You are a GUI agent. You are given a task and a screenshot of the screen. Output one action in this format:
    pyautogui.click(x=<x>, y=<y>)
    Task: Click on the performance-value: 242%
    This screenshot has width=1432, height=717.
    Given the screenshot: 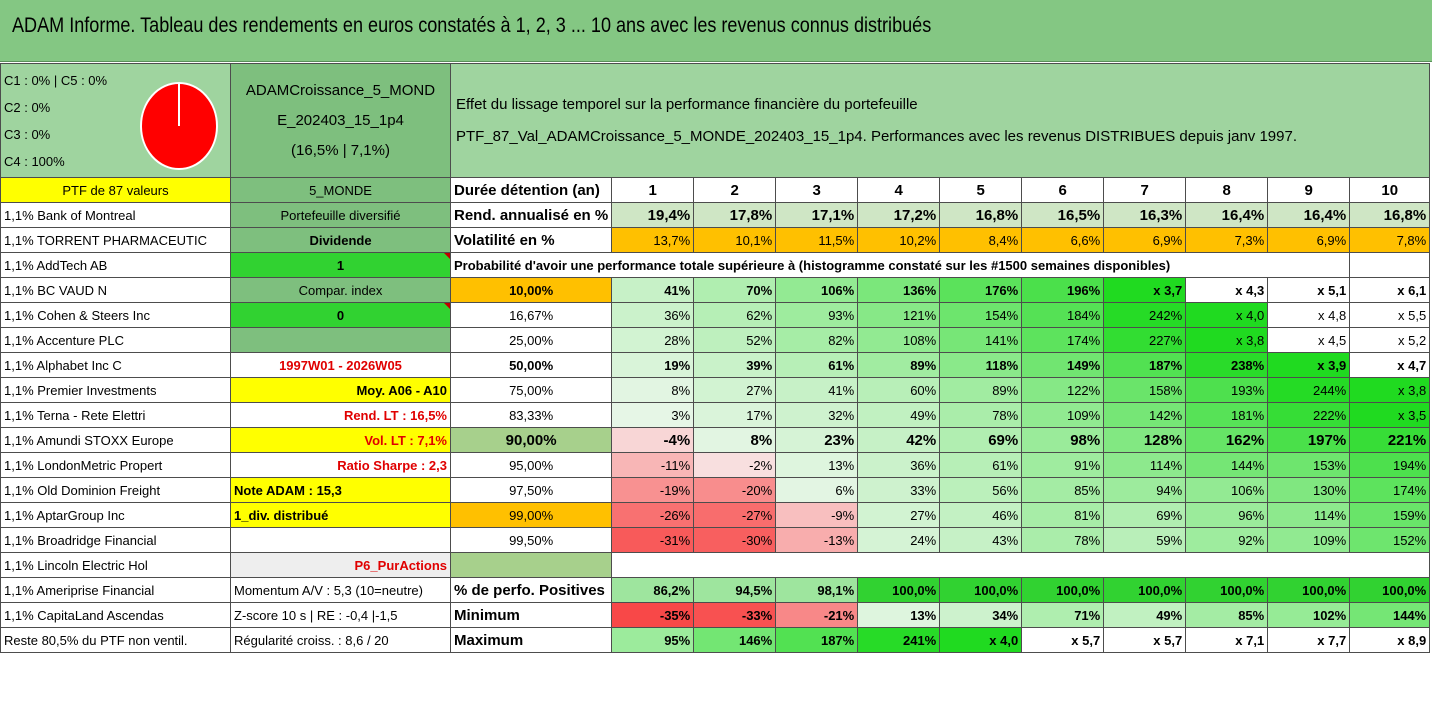 What is the action you would take?
    pyautogui.click(x=1145, y=315)
    